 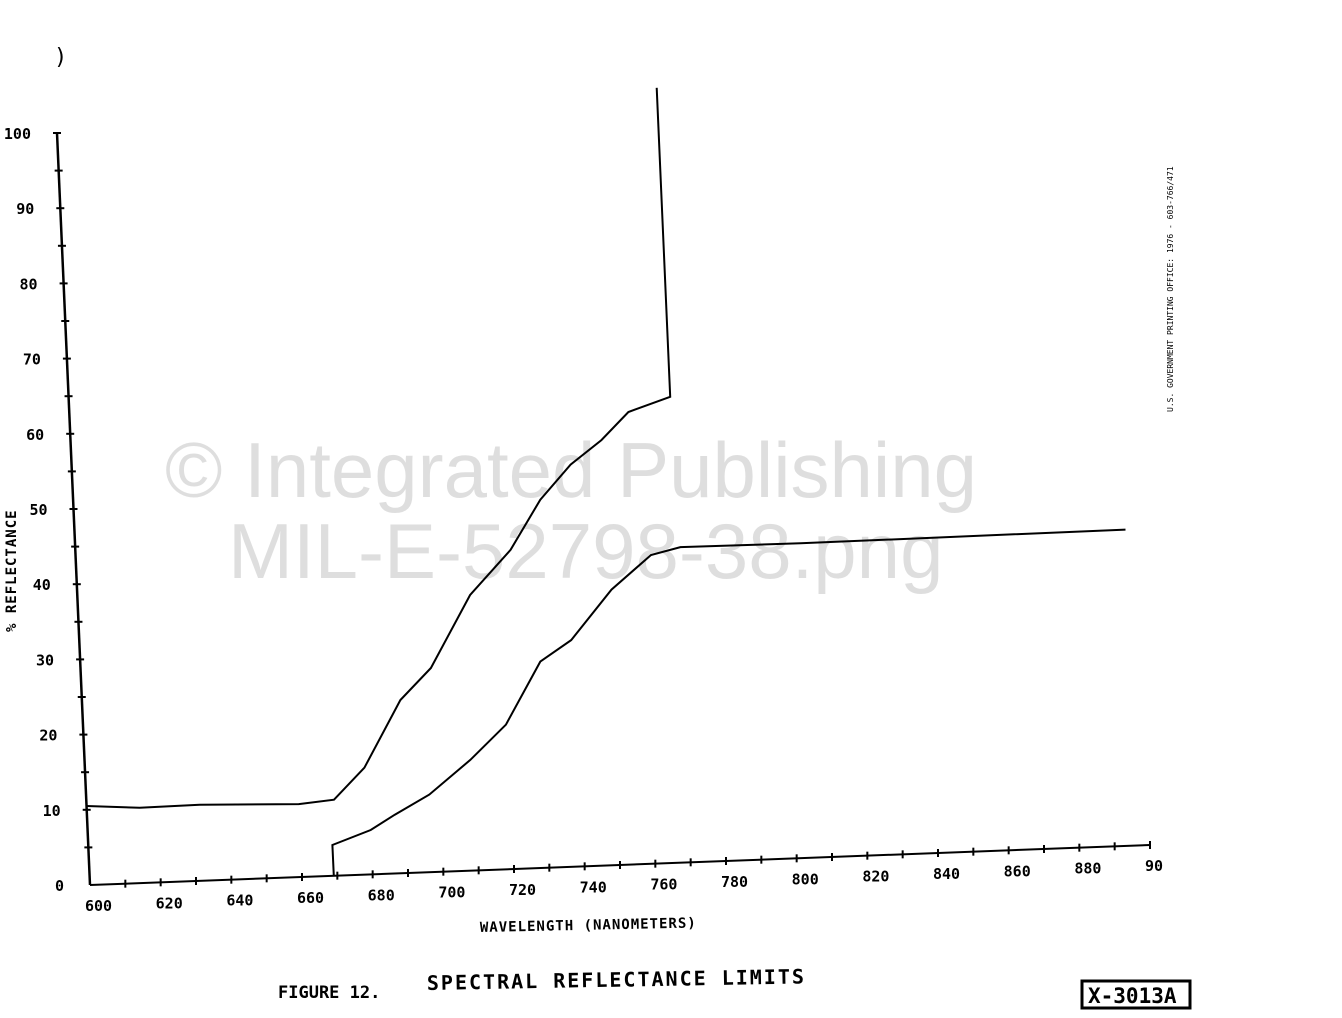 I want to click on x-tick-label: 820, so click(x=875, y=877).